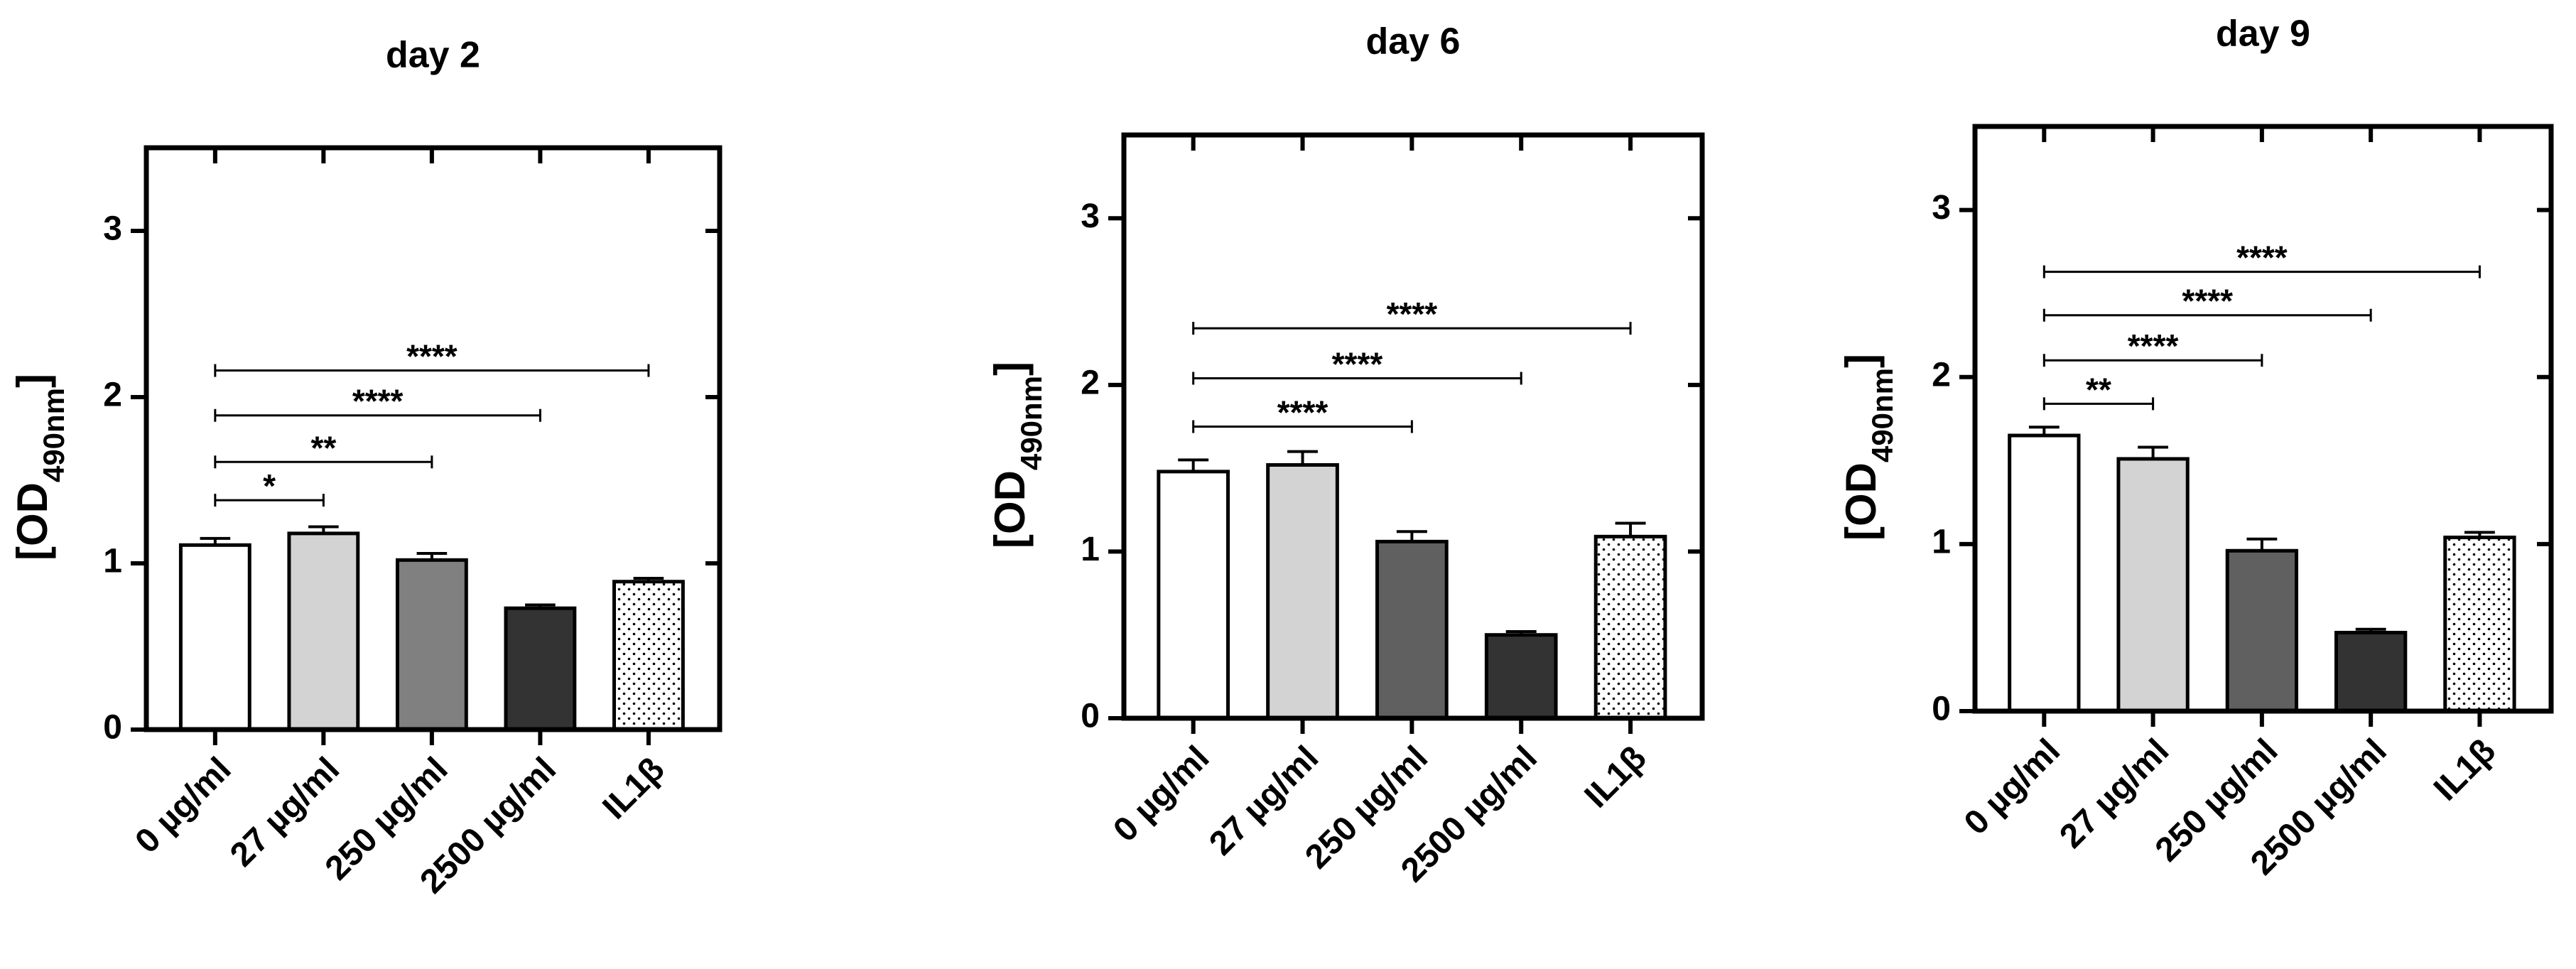  What do you see at coordinates (2263, 34) in the screenshot?
I see `chart-title: day 9` at bounding box center [2263, 34].